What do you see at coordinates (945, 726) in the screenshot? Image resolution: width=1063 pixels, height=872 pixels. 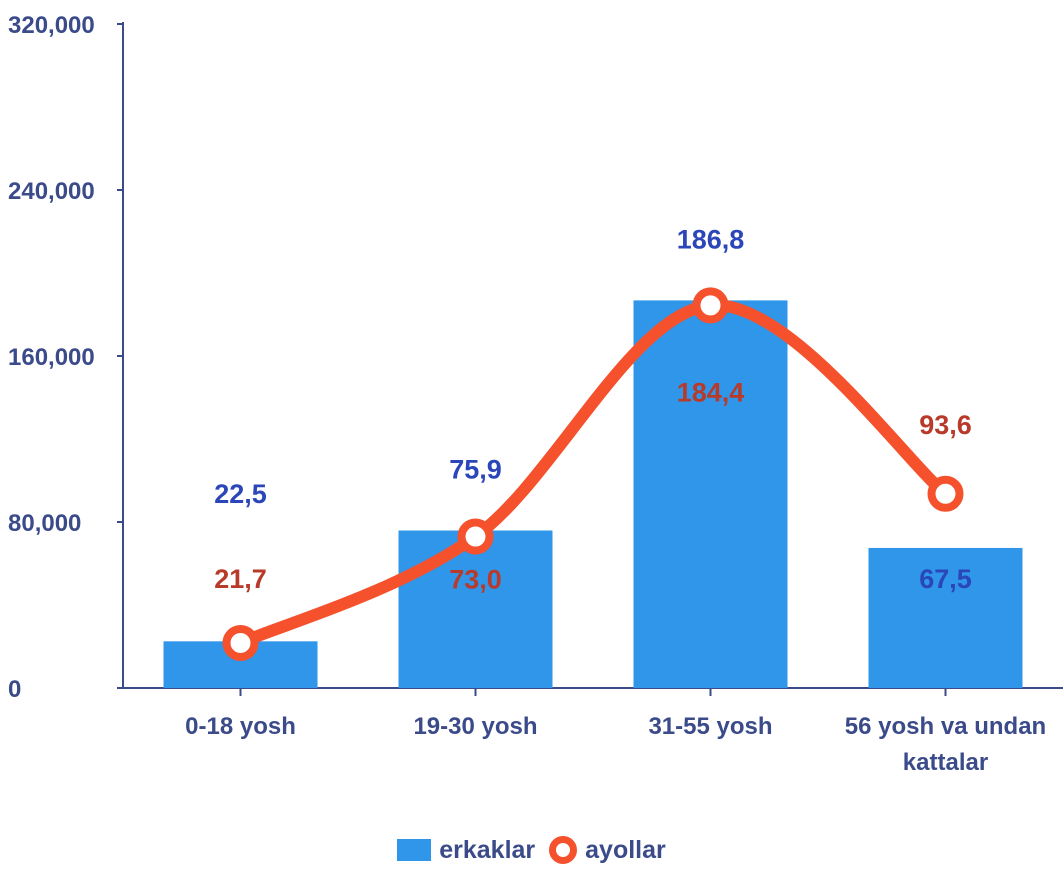 I see `x-tick-label: 56 yosh va undan` at bounding box center [945, 726].